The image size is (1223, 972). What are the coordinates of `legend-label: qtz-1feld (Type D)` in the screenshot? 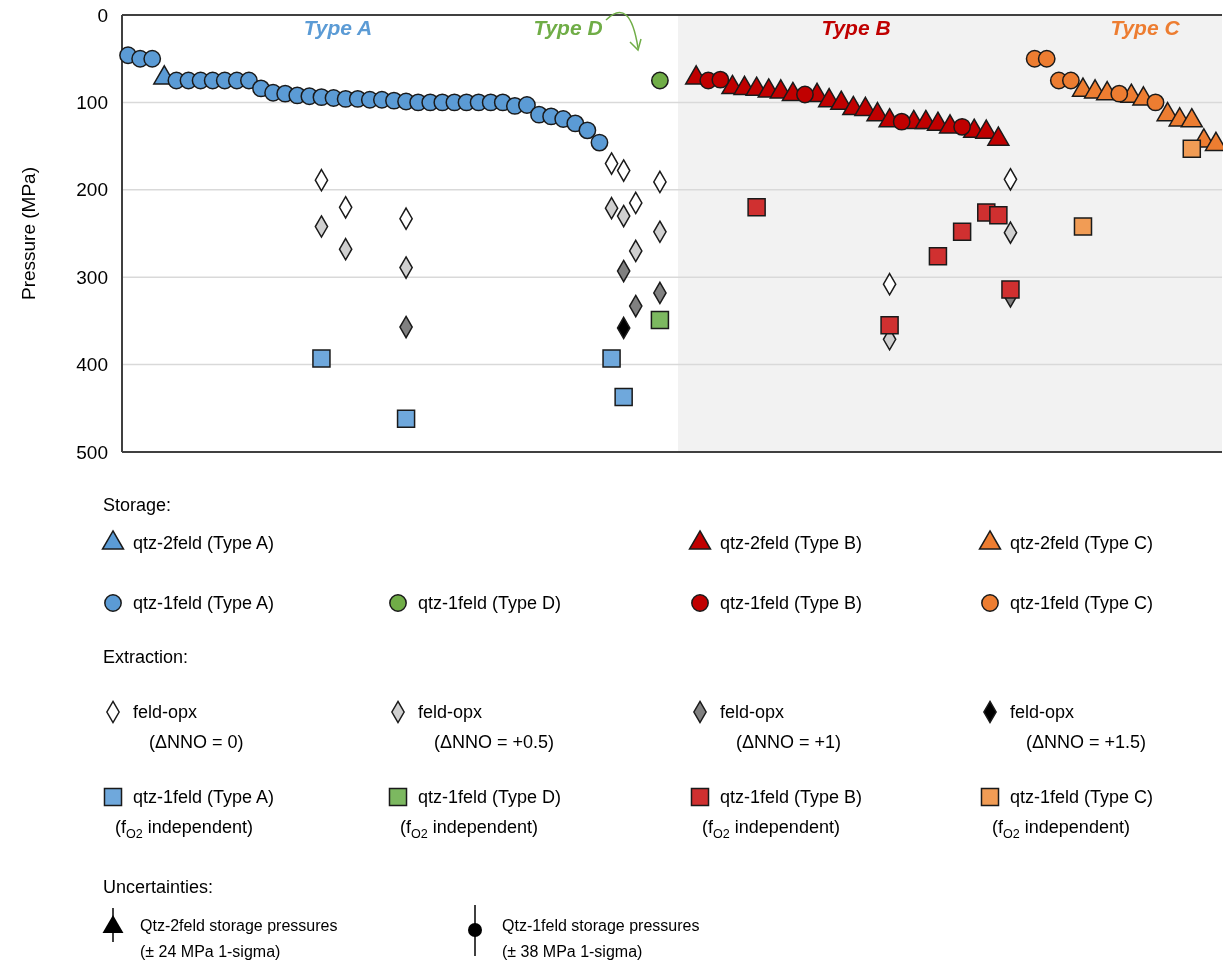 It's located at (490, 603).